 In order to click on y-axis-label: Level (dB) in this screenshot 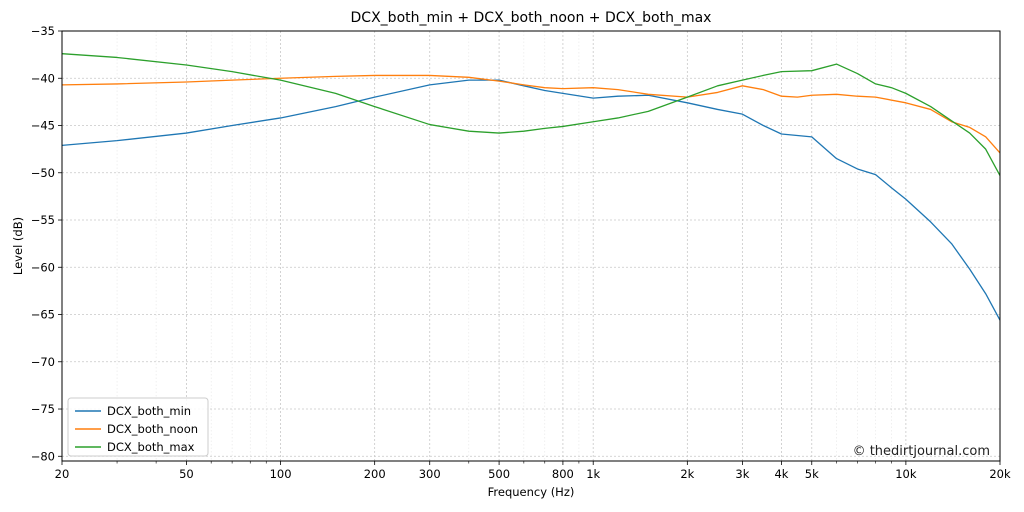, I will do `click(18, 246)`.